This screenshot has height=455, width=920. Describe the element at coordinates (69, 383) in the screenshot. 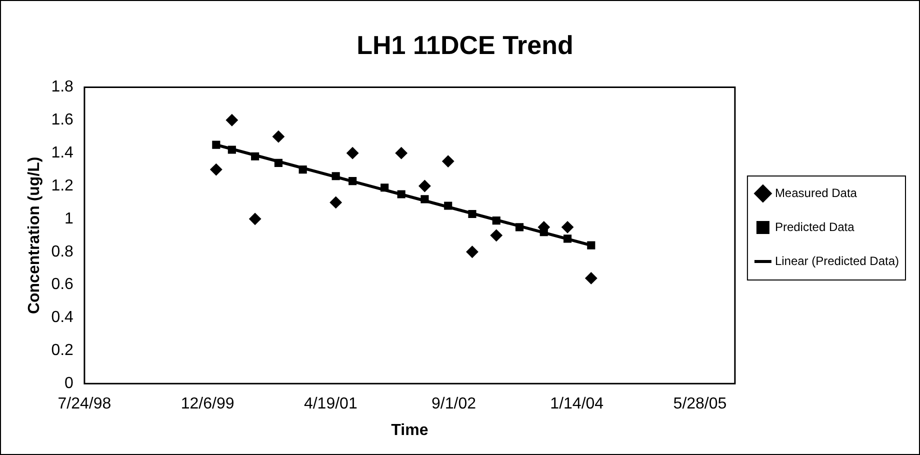

I see `y-tick-label: 0` at that location.